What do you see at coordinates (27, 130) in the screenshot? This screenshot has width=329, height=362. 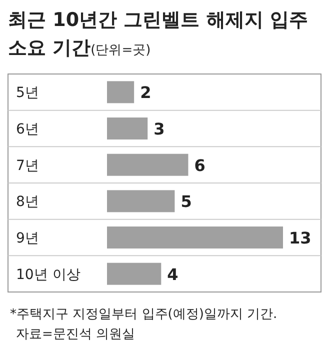 I see `y-tick-label: 6년` at bounding box center [27, 130].